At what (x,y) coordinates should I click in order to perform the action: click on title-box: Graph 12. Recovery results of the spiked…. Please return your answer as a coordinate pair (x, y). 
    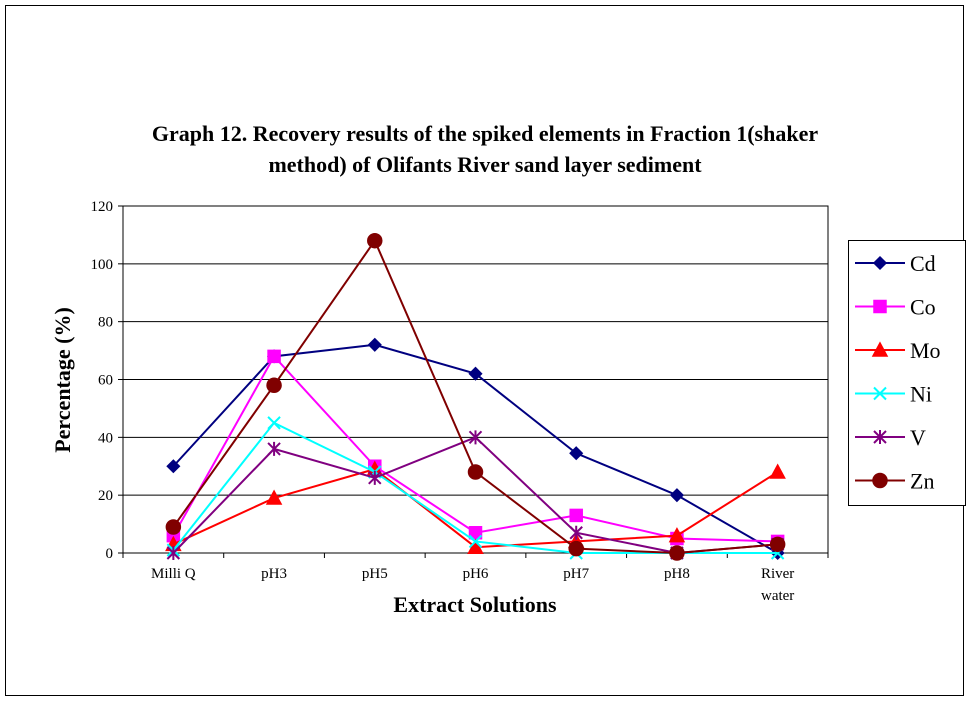
    Looking at the image, I should click on (485, 149).